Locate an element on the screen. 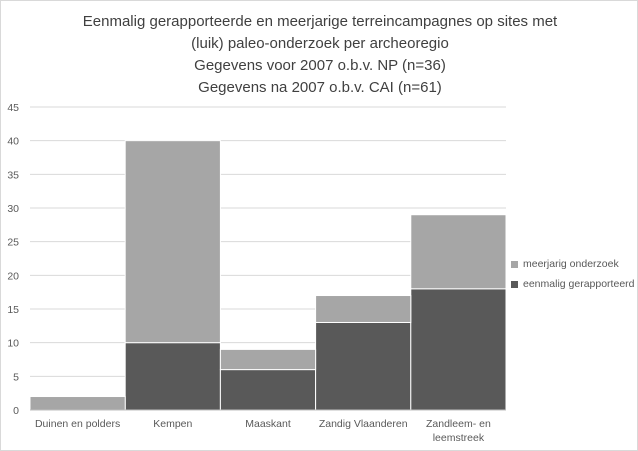 Image resolution: width=638 pixels, height=451 pixels. y-tick-label-0: 0 is located at coordinates (16, 411).